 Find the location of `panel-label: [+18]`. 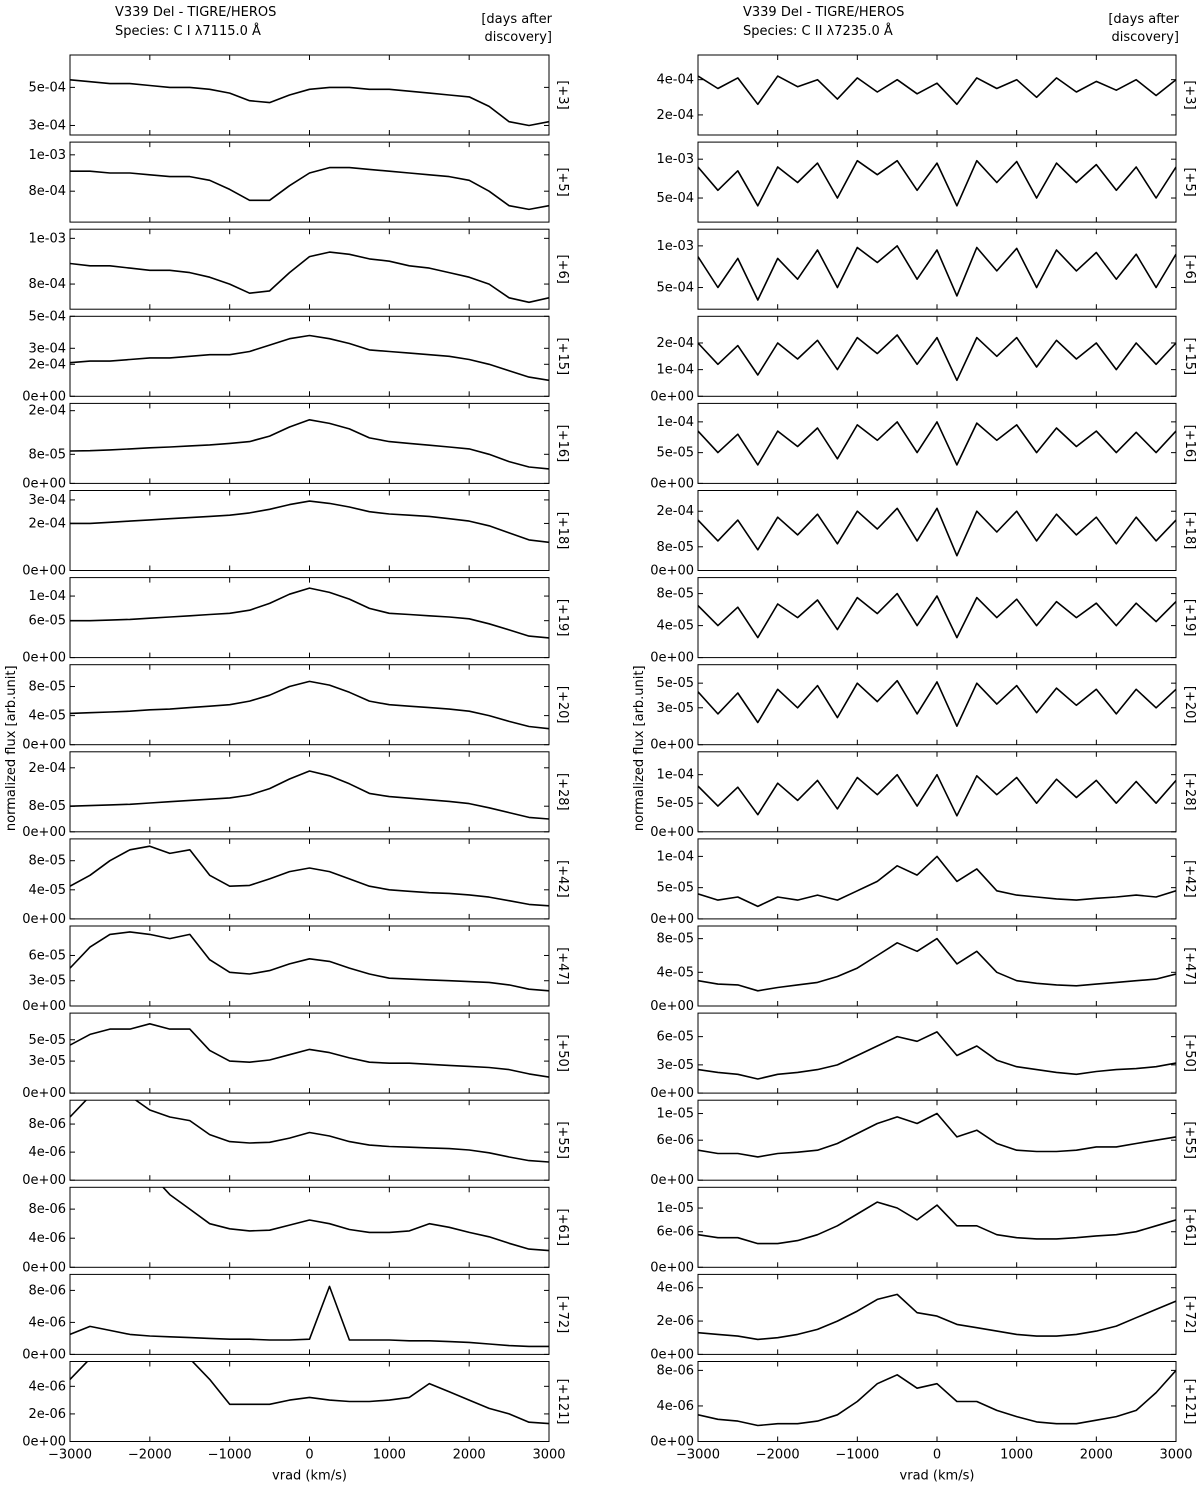

panel-label: [+18] is located at coordinates (562, 531).